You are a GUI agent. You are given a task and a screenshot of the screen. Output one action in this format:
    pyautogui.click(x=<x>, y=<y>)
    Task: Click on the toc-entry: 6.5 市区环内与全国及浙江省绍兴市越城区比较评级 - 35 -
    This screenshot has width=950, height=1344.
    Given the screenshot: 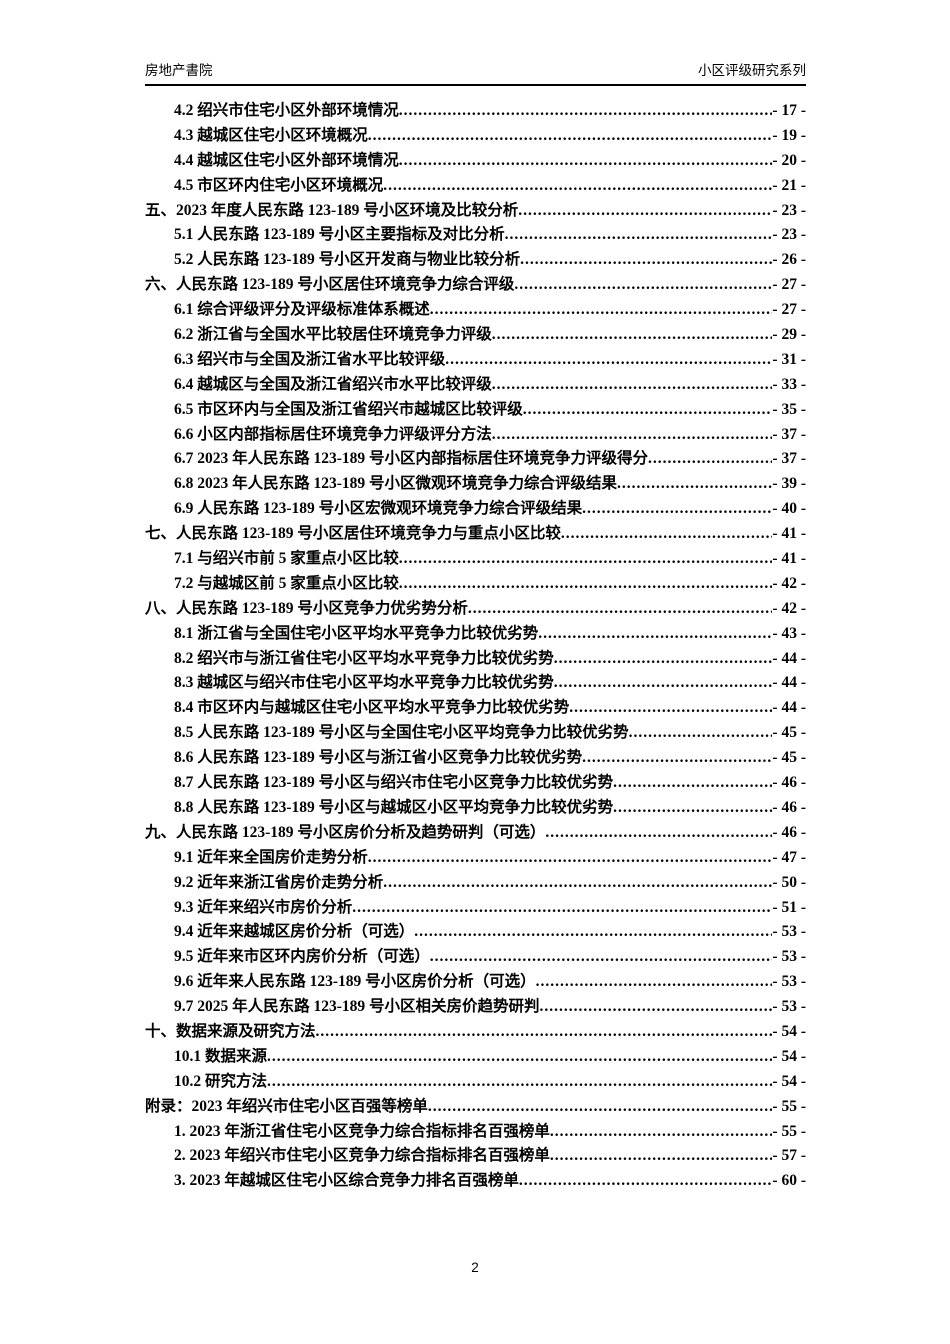 What is the action you would take?
    pyautogui.click(x=475, y=410)
    